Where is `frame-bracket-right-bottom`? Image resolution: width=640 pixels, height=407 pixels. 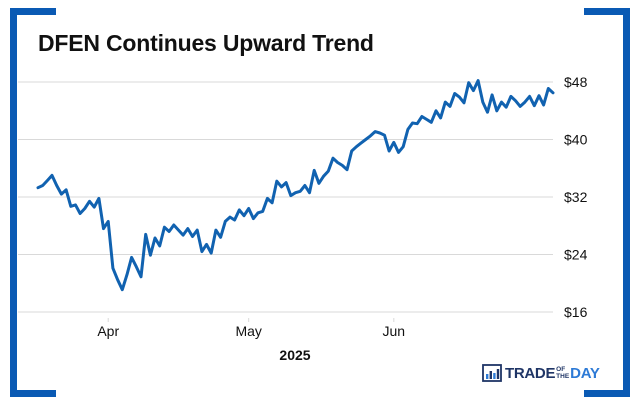
frame-bracket-right-bottom is located at coordinates (607, 393).